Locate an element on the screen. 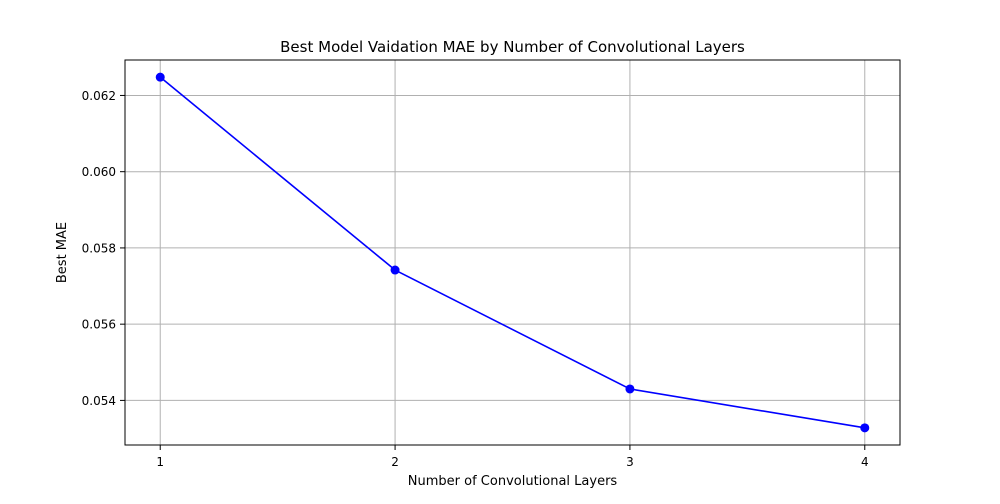  y-tick-label: 0.056 is located at coordinates (99, 325).